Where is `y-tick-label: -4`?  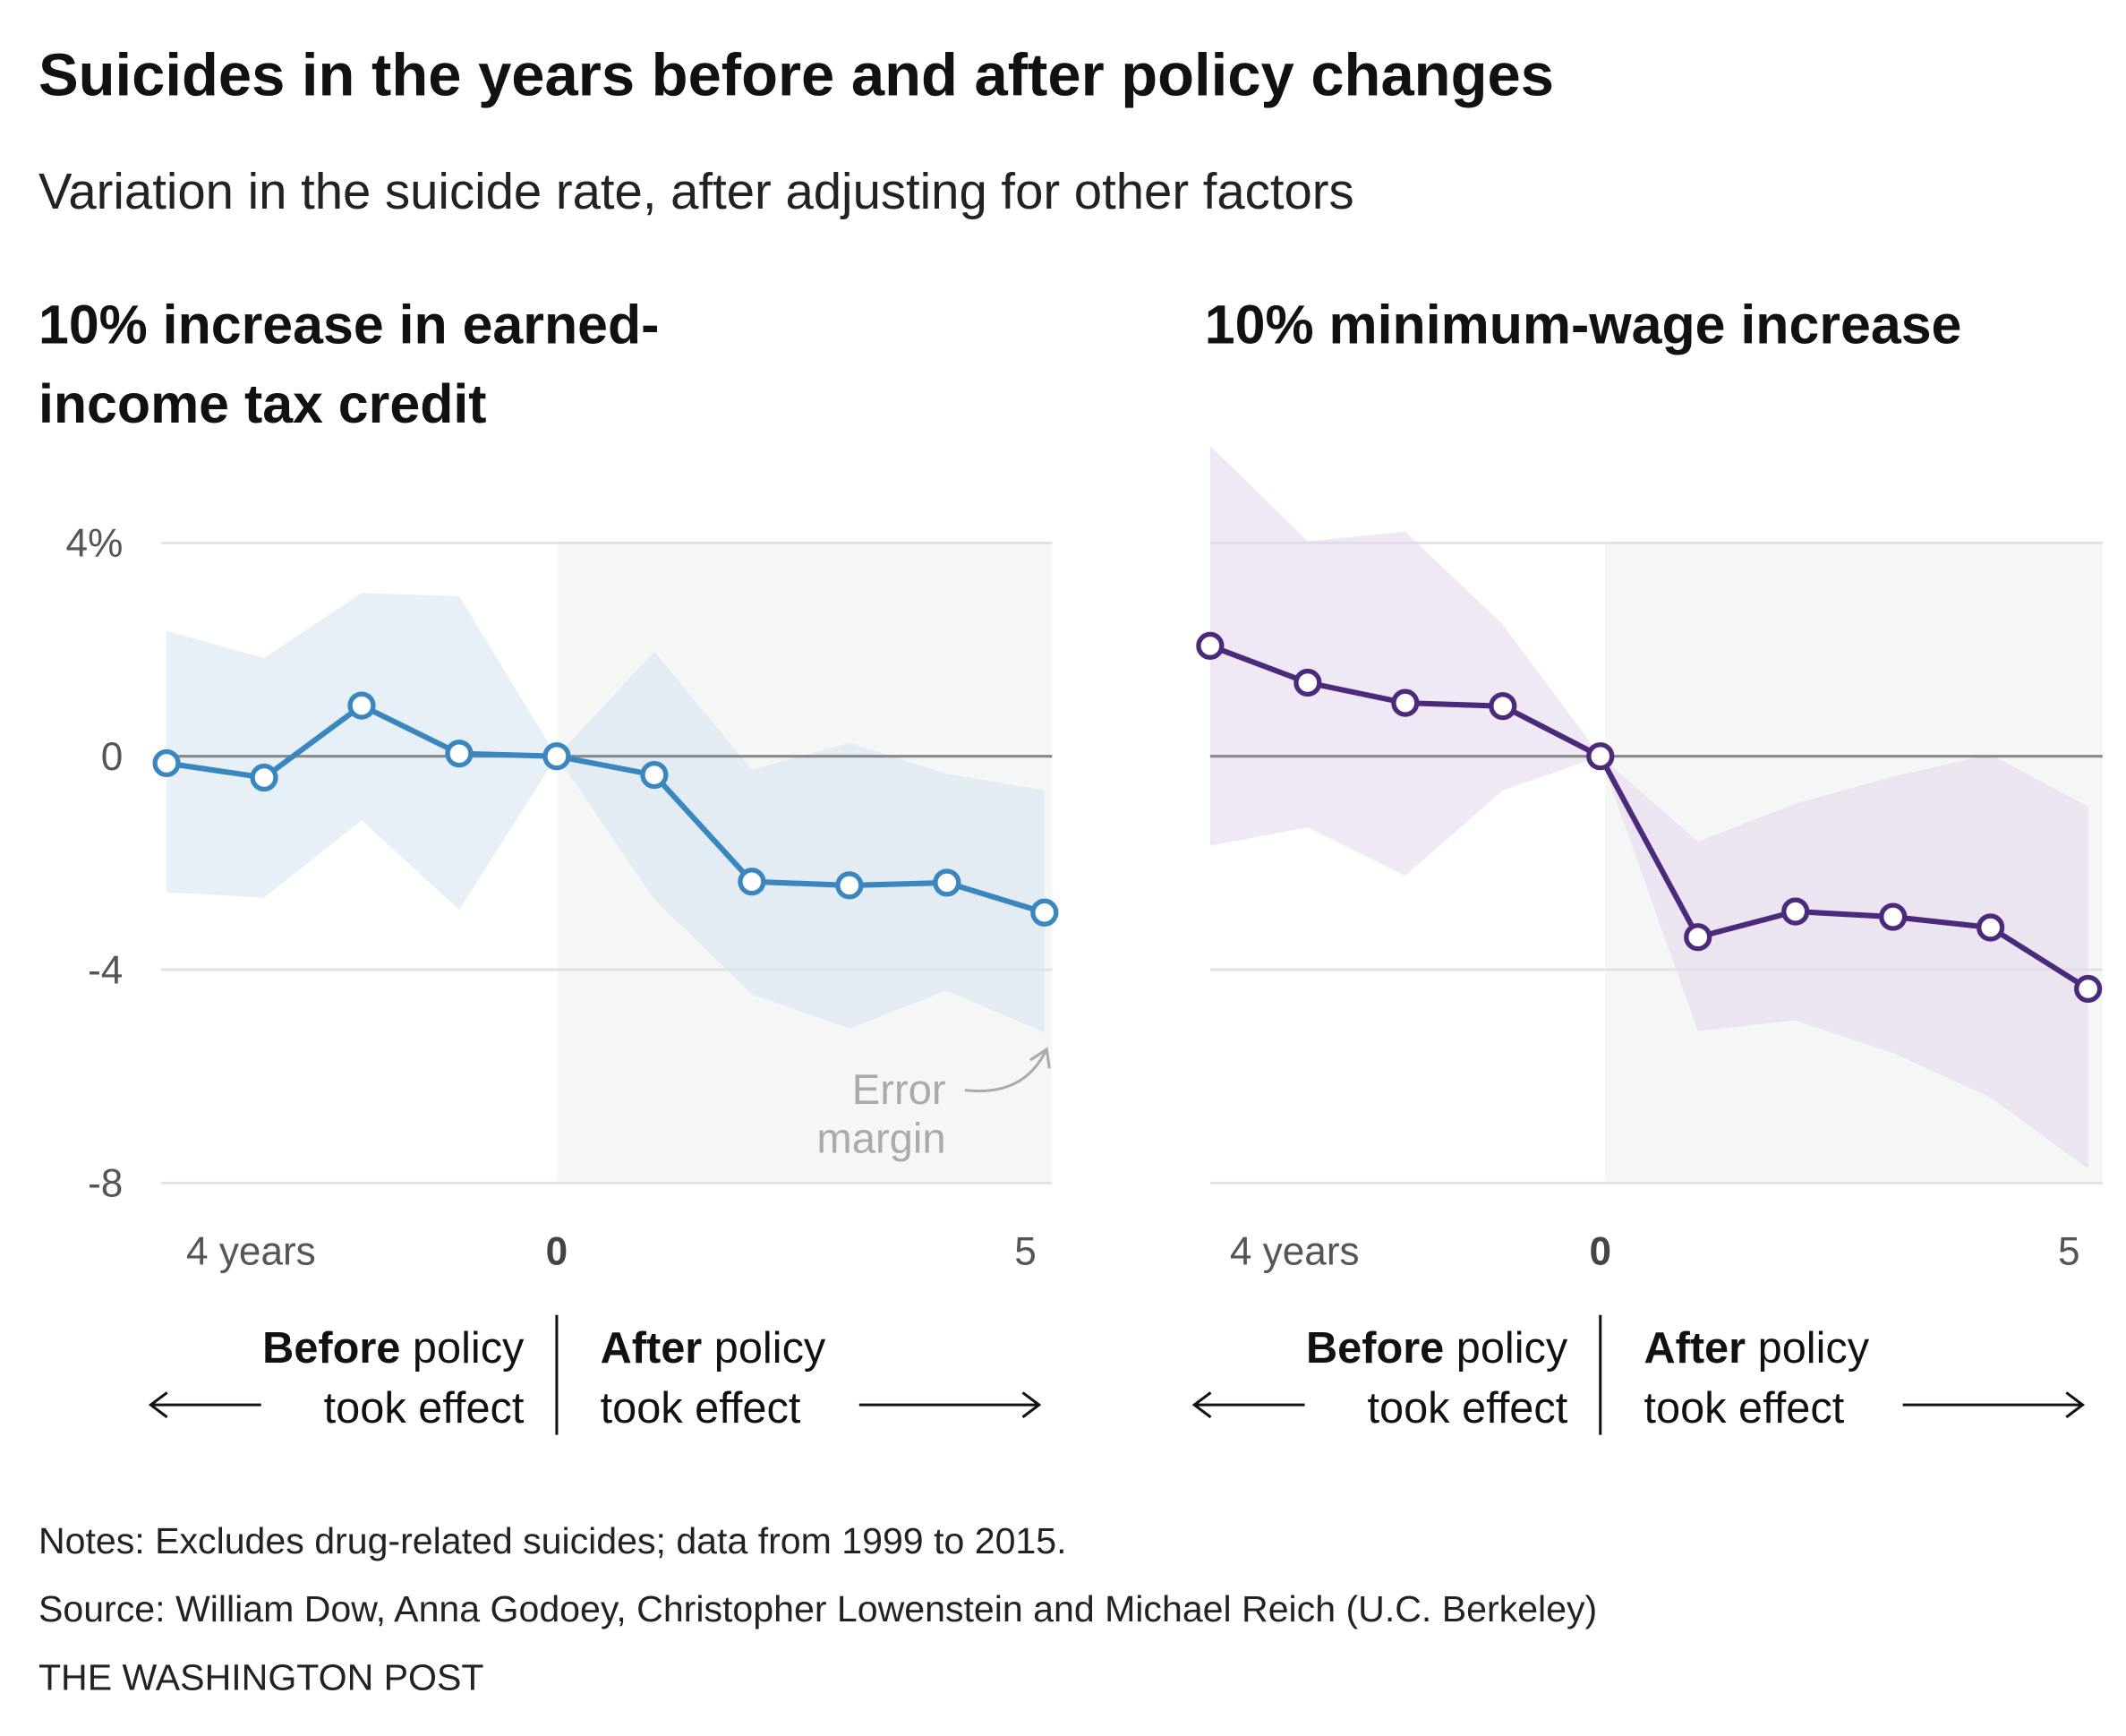
y-tick-label: -4 is located at coordinates (105, 970).